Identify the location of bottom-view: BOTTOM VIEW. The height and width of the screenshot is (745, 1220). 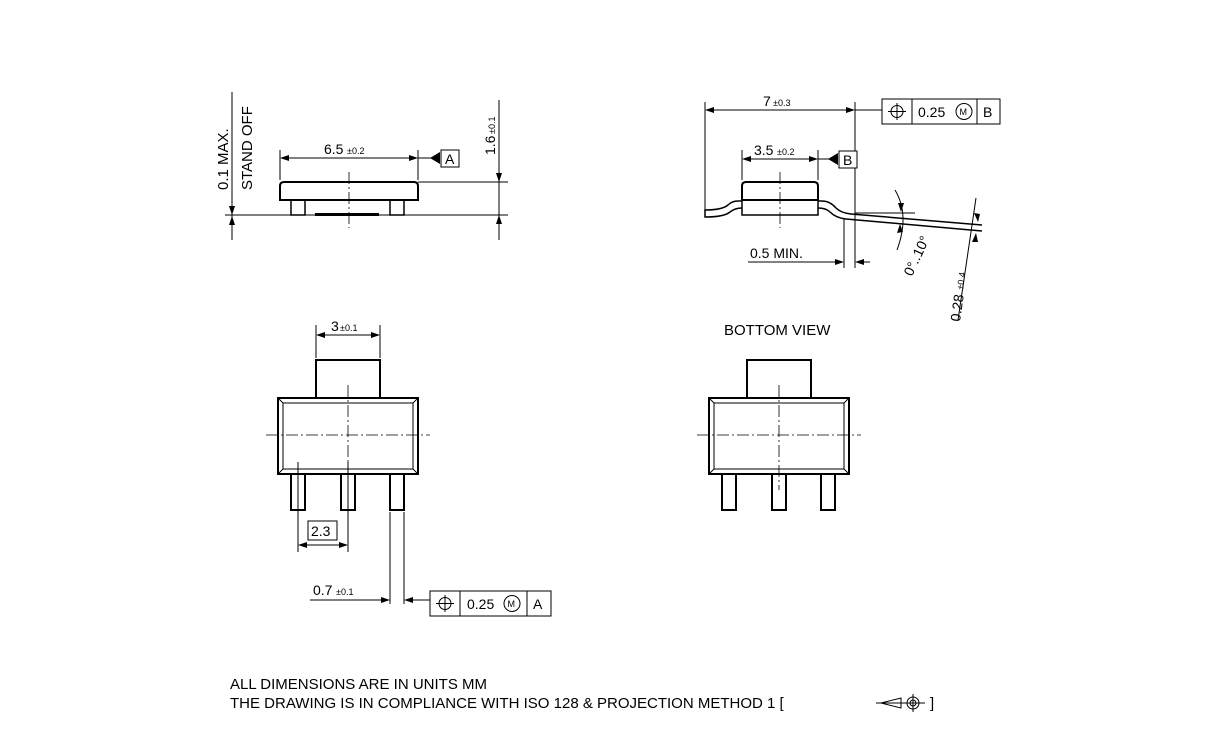
(779, 416).